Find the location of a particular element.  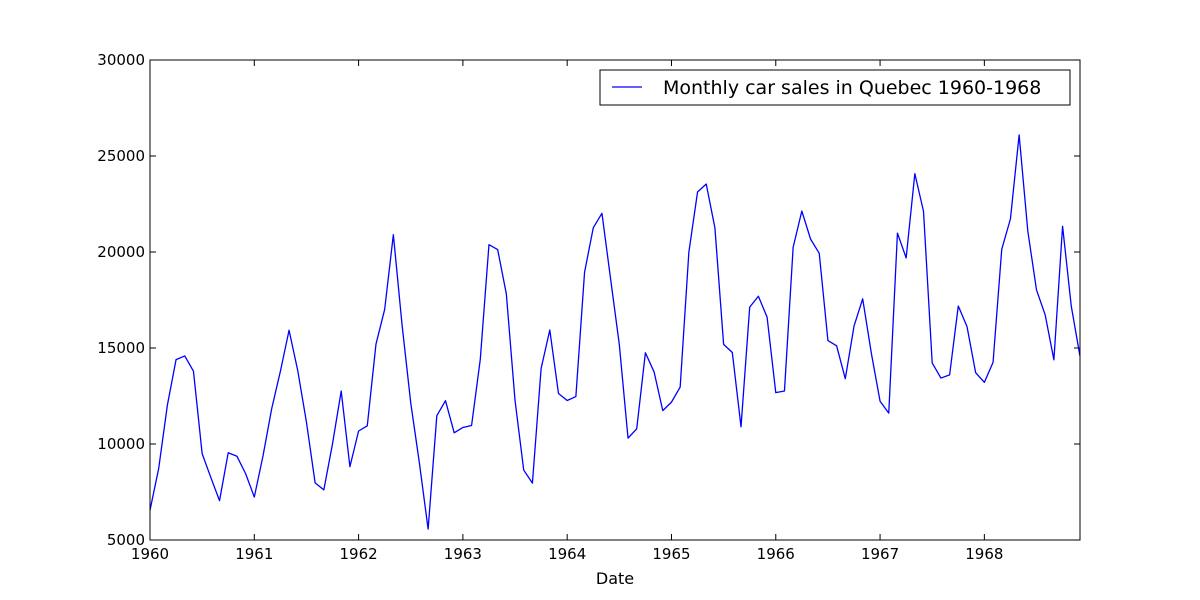

x-tick-label: 1964 is located at coordinates (567, 554).